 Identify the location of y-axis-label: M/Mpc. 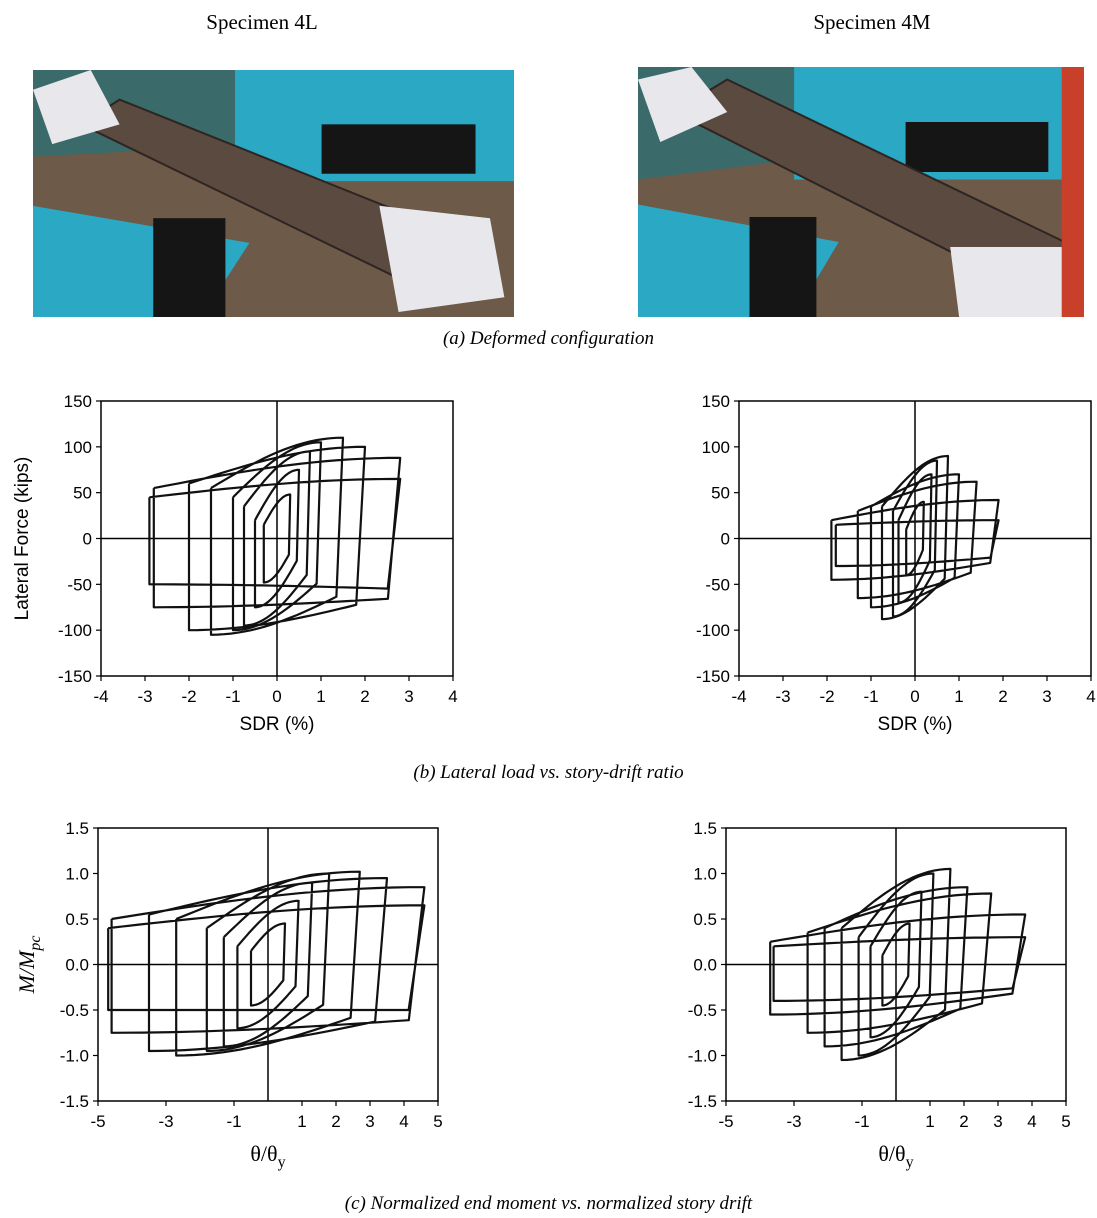
(29, 965).